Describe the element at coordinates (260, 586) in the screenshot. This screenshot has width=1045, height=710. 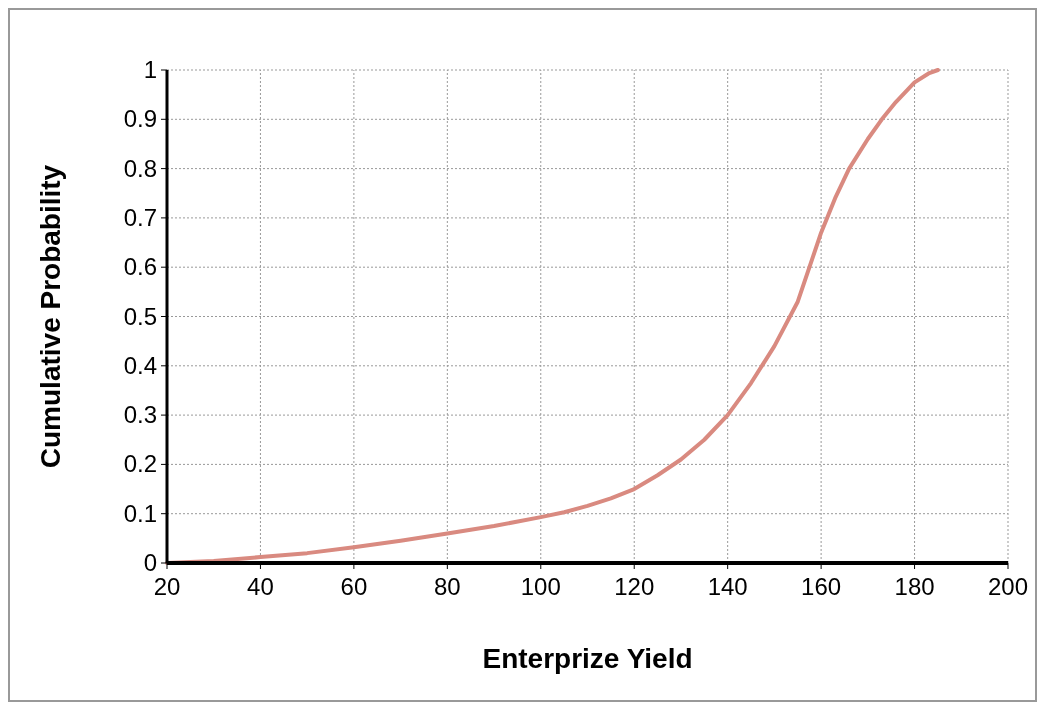
I see `x-tick-label: 40` at that location.